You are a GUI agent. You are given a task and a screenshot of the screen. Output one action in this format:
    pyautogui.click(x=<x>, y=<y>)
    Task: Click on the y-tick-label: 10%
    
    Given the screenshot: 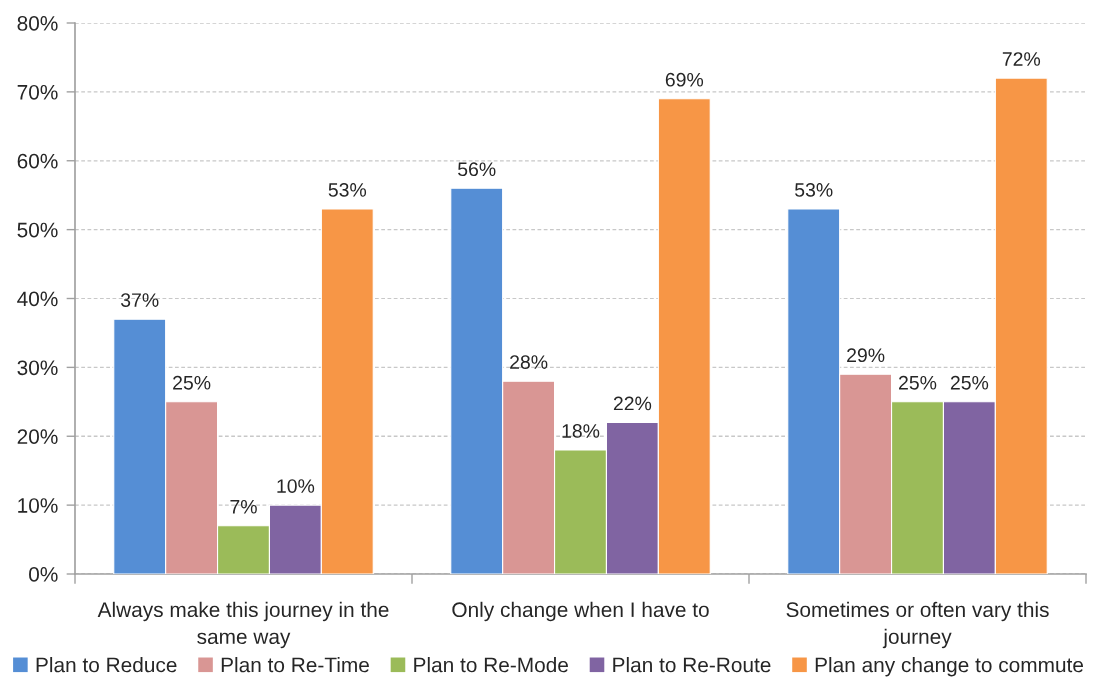 What is the action you would take?
    pyautogui.click(x=38, y=505)
    